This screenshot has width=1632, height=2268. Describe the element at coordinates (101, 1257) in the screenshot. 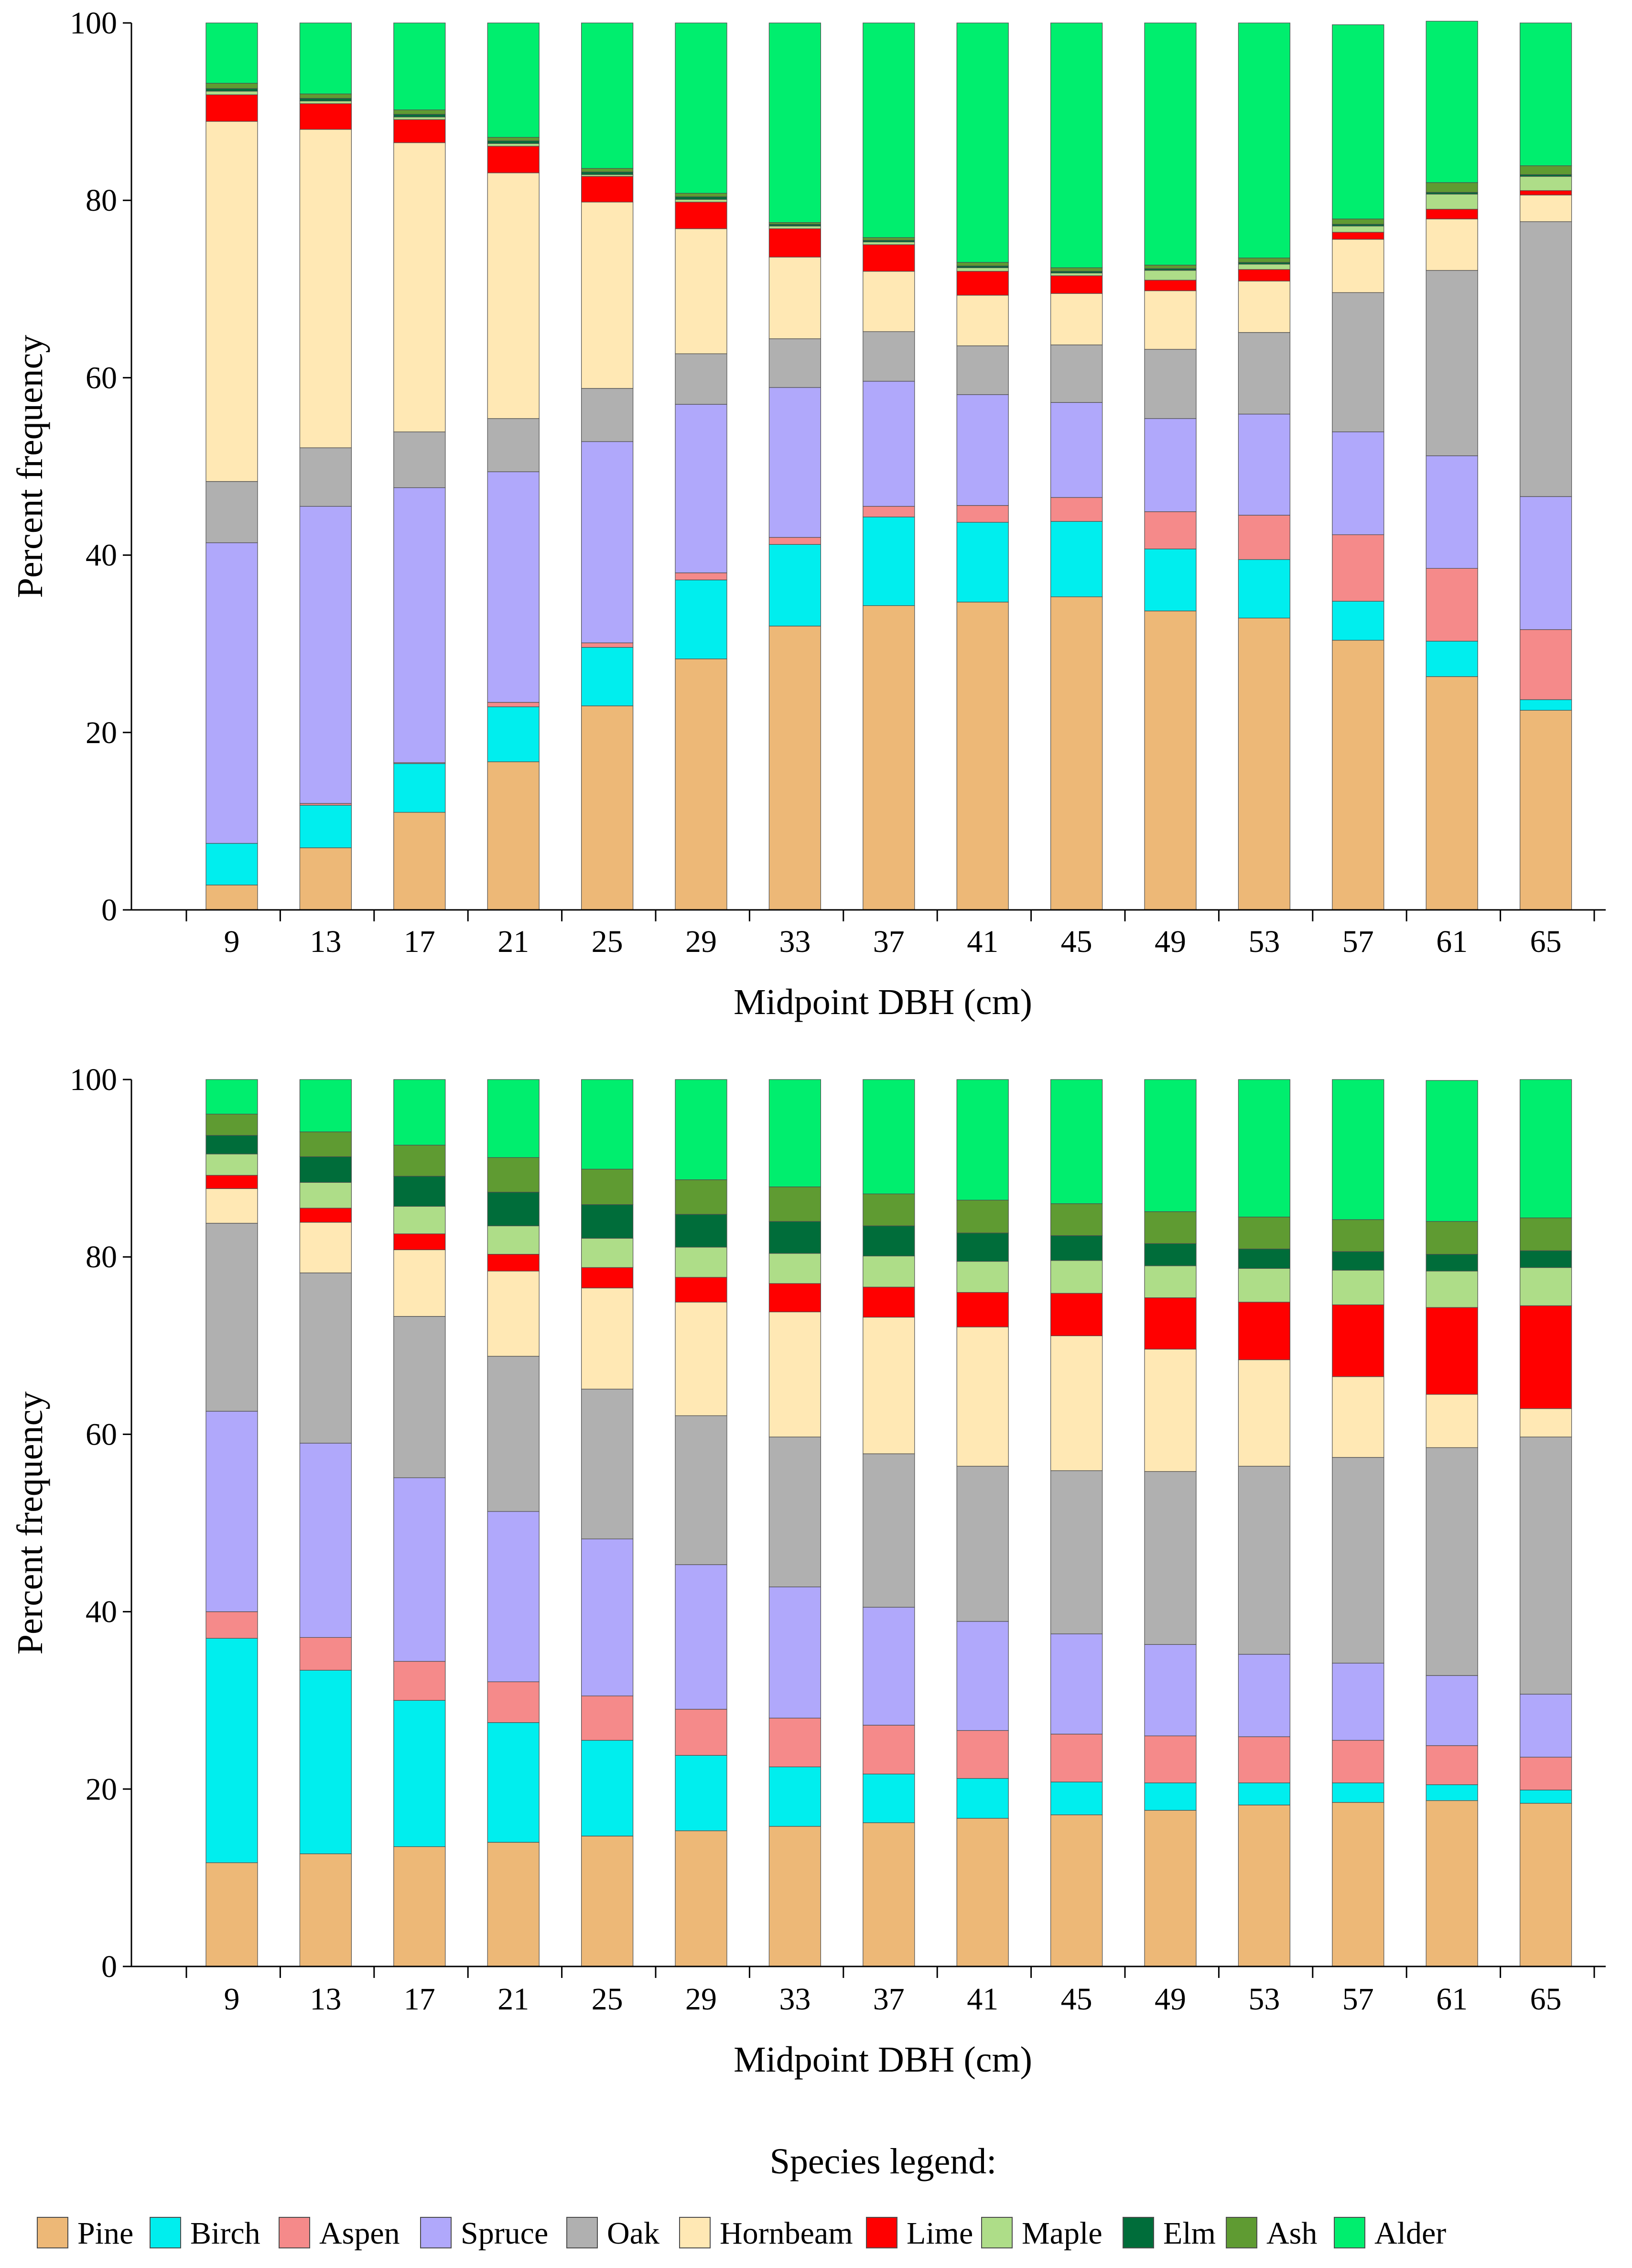

I see `y-tick-label: 80` at that location.